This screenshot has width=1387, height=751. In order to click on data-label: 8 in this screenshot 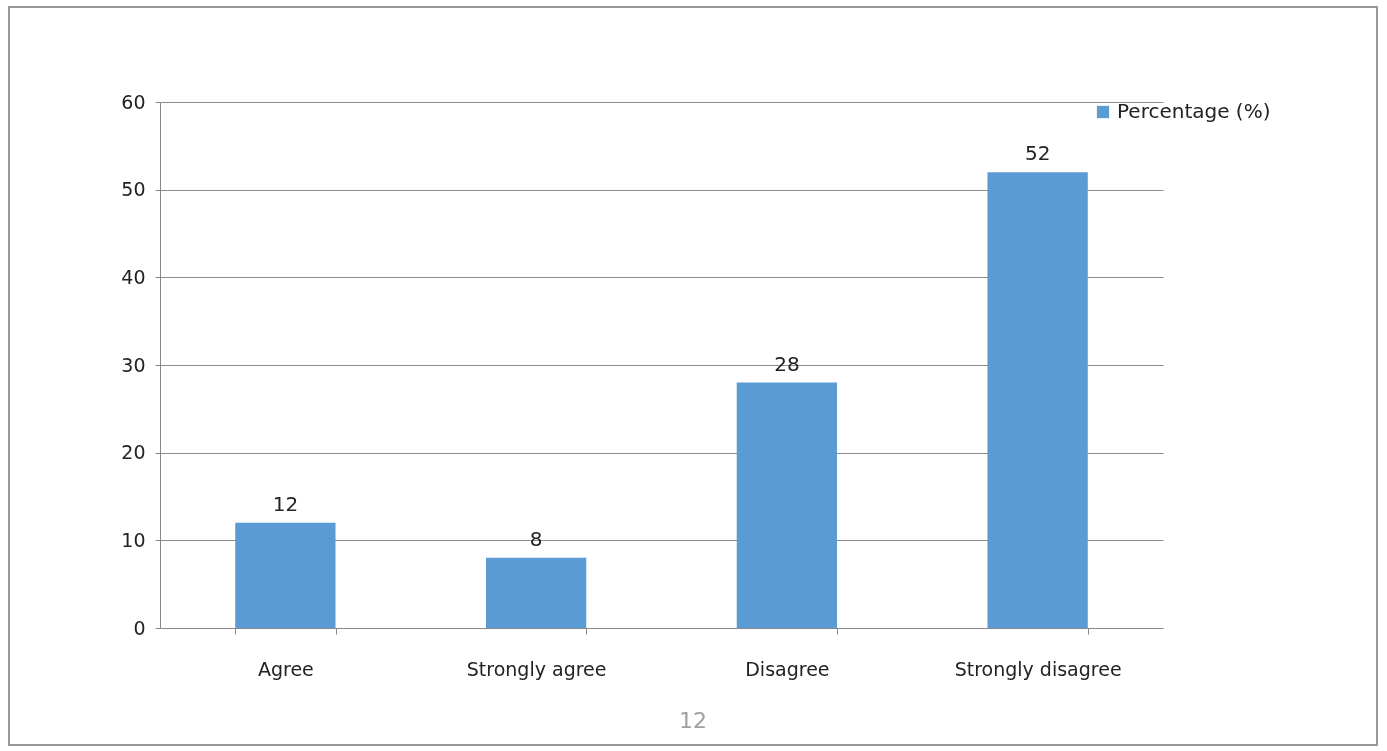, I will do `click(536, 538)`.